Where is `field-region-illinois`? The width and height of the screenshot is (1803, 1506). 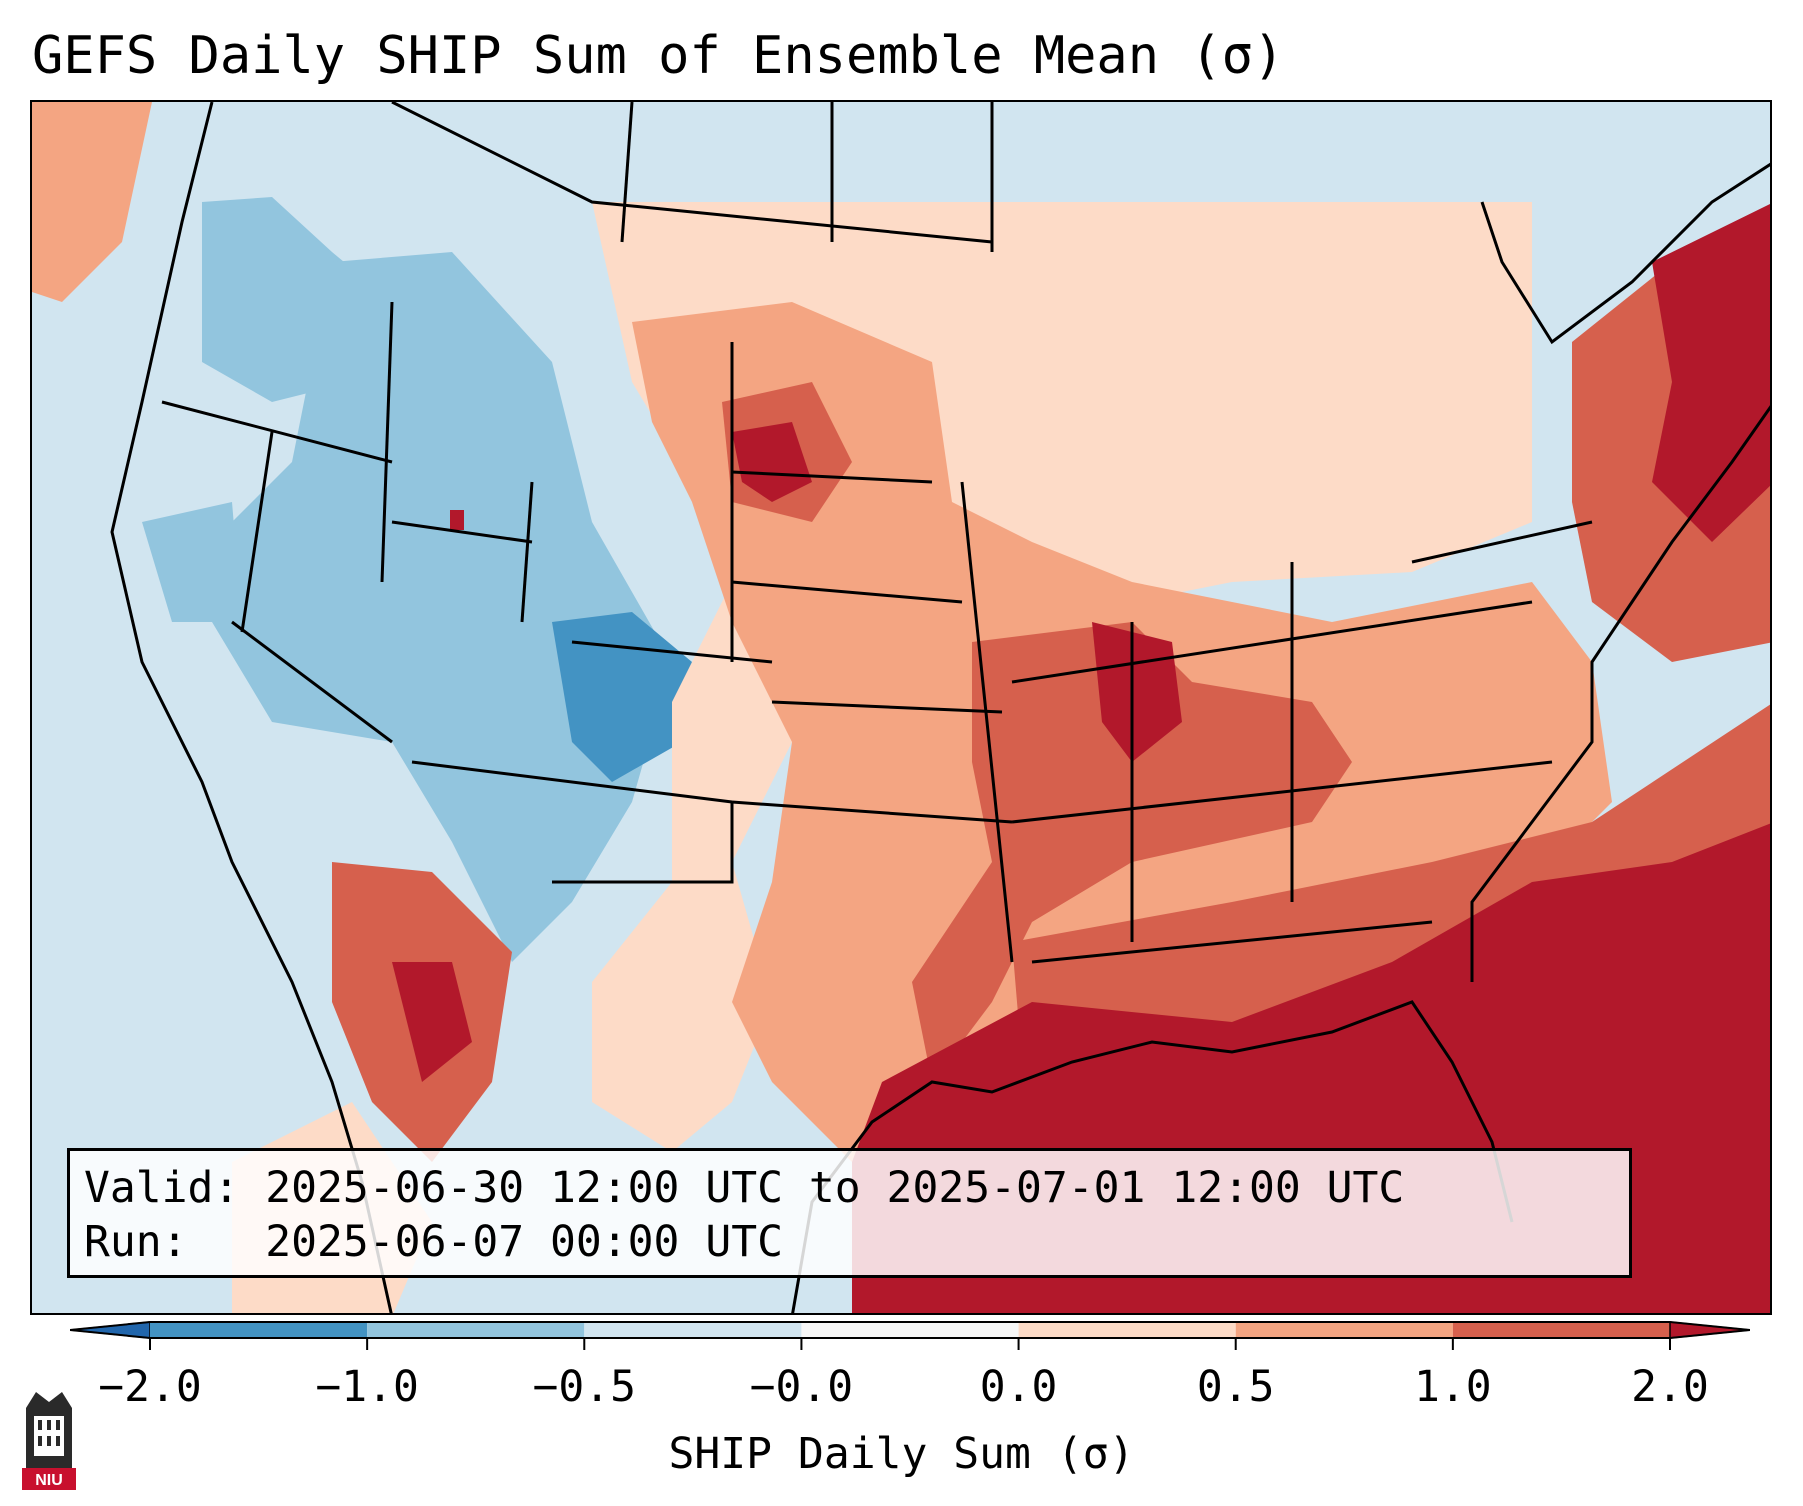
field-region-illinois is located at coordinates (1137, 692).